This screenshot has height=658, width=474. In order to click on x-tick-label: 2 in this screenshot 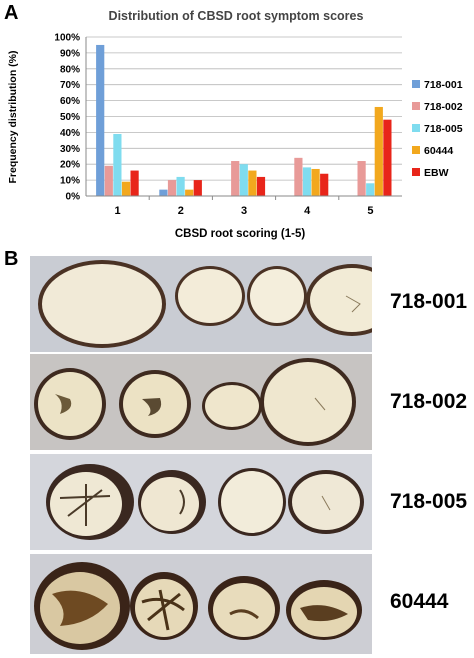, I will do `click(181, 211)`.